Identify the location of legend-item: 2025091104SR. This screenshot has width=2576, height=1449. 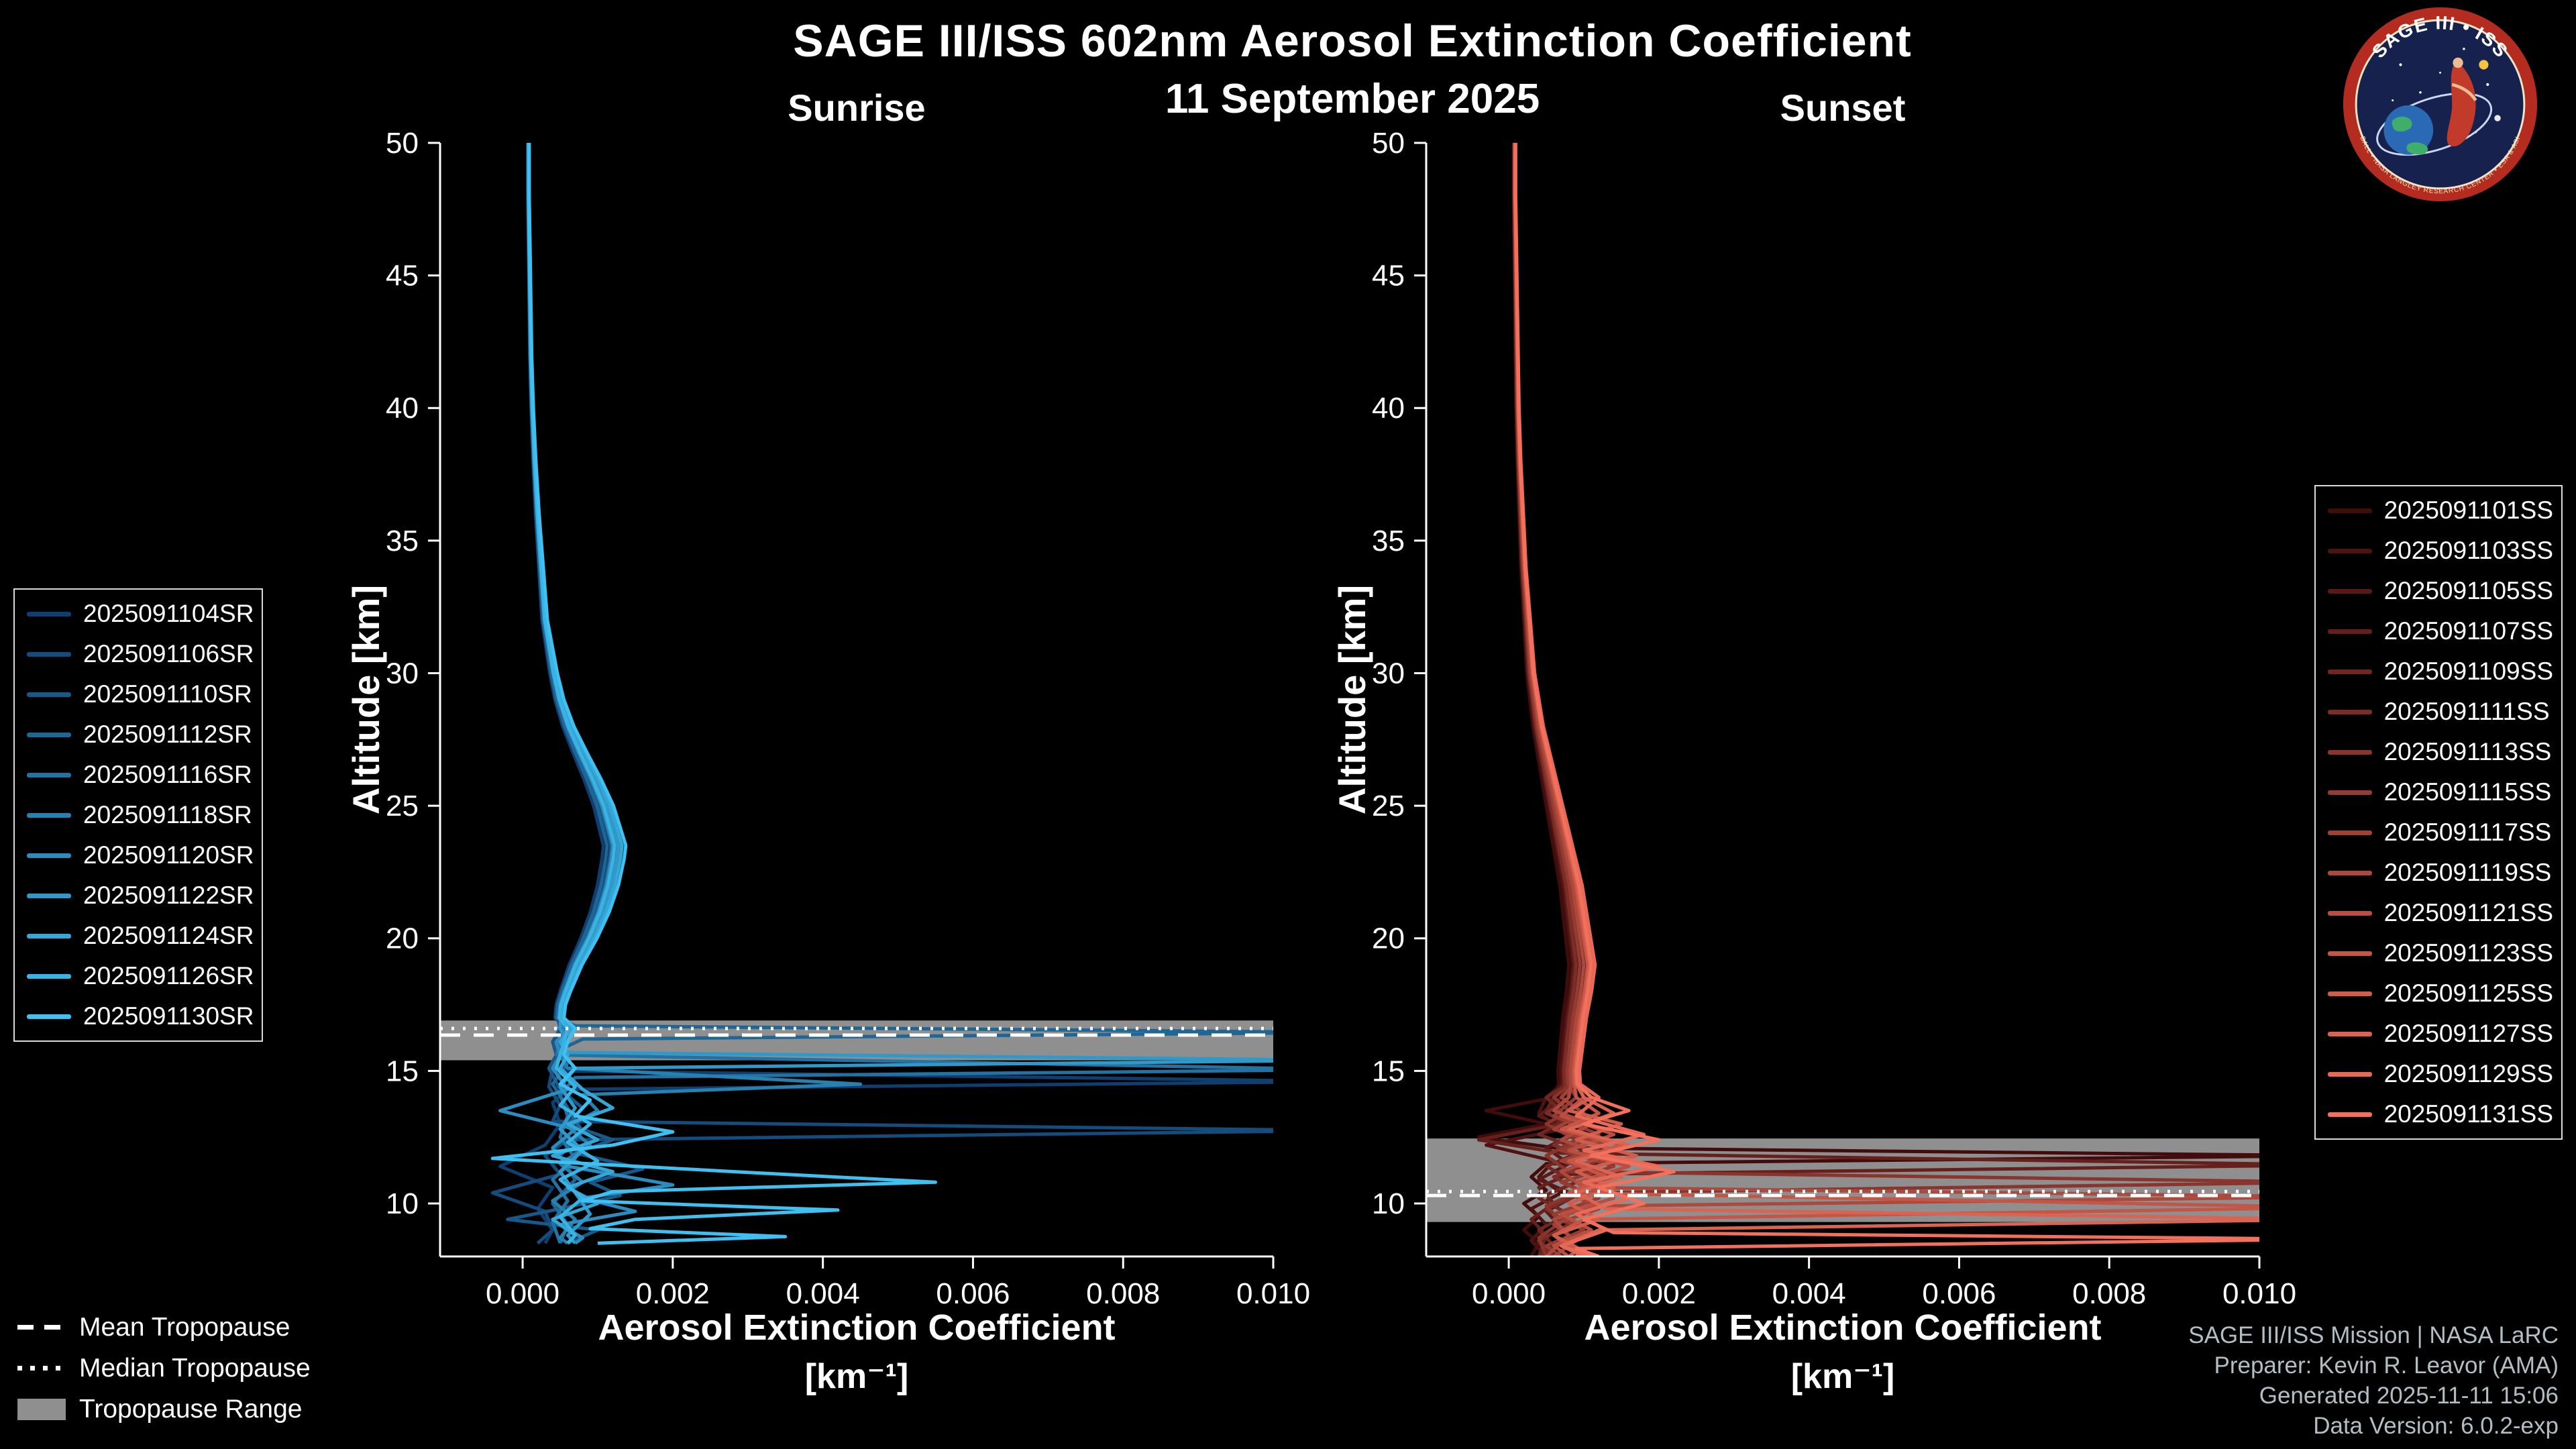
(138, 614).